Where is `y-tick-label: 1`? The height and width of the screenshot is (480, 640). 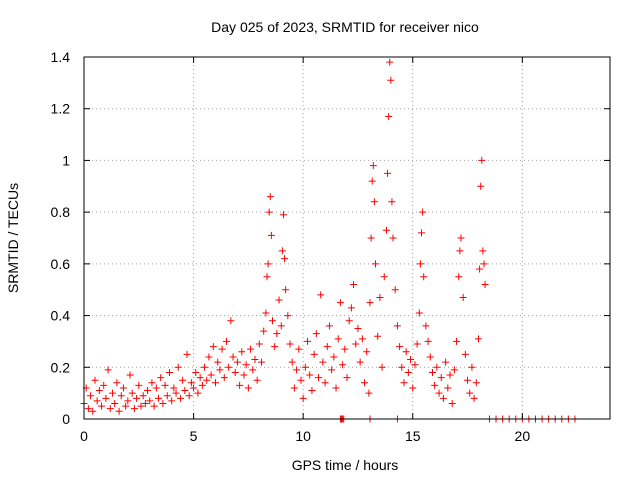
y-tick-label: 1 is located at coordinates (66, 160).